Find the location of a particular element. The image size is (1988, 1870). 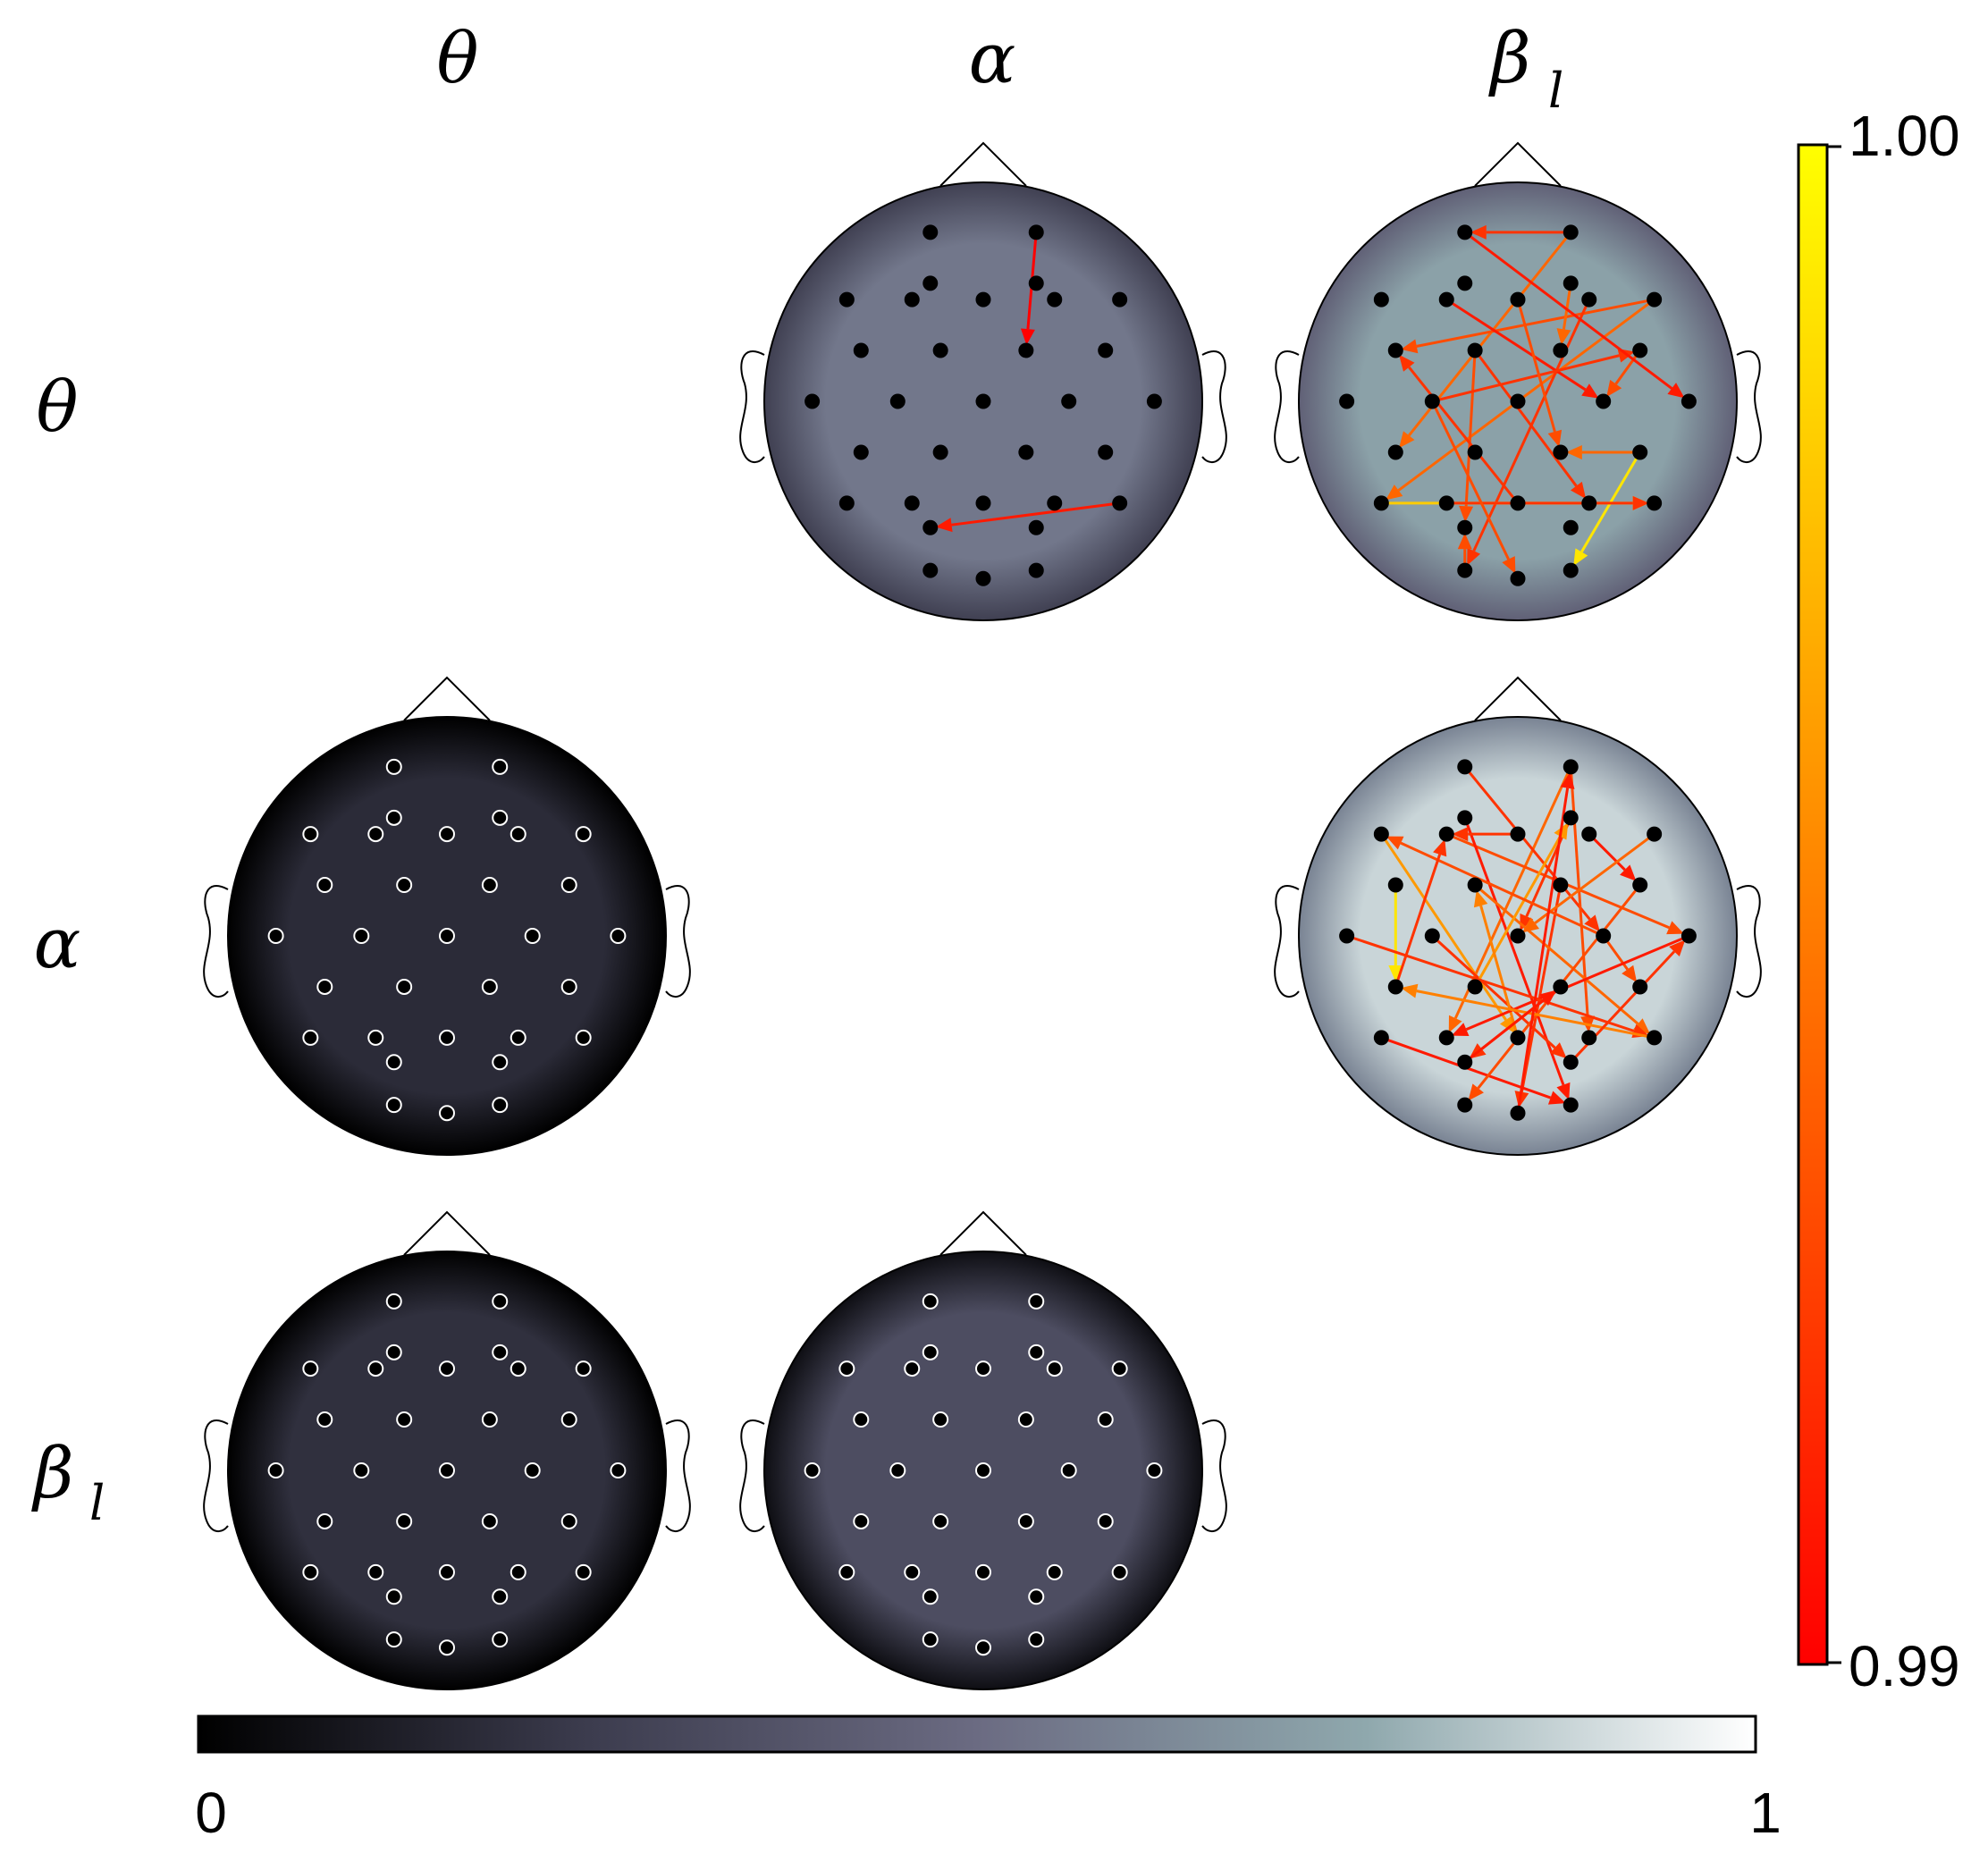

col-header-beta-l: β l is located at coordinates (1525, 69).